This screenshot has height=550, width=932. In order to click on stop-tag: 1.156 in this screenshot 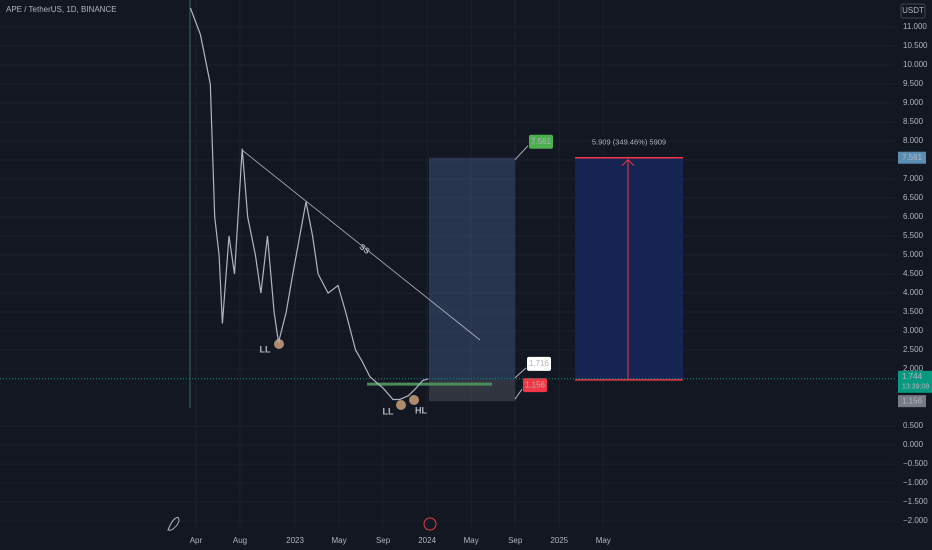, I will do `click(535, 384)`.